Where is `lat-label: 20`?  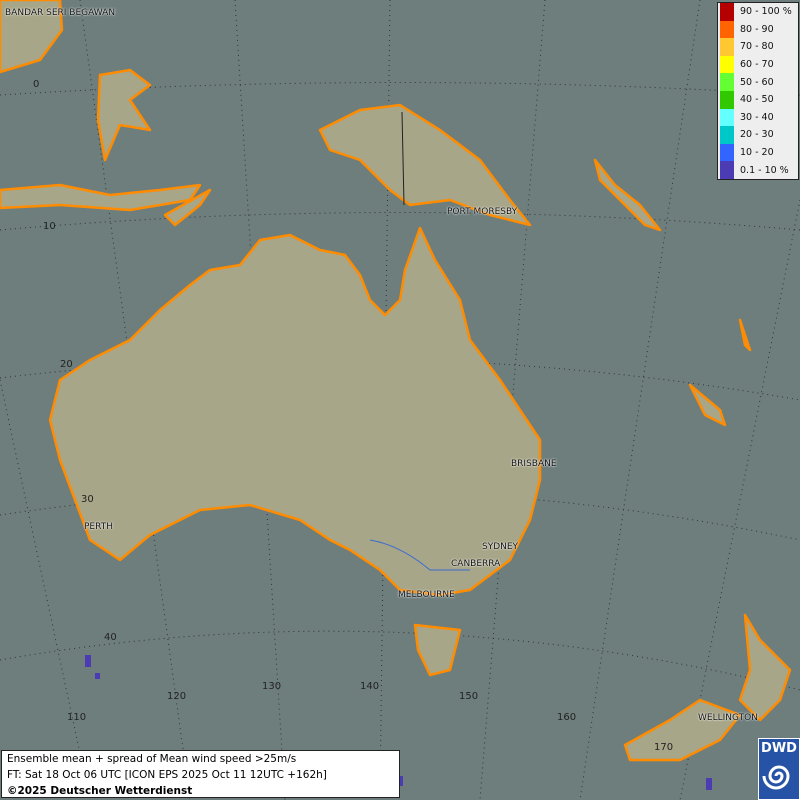
lat-label: 20 is located at coordinates (66, 364).